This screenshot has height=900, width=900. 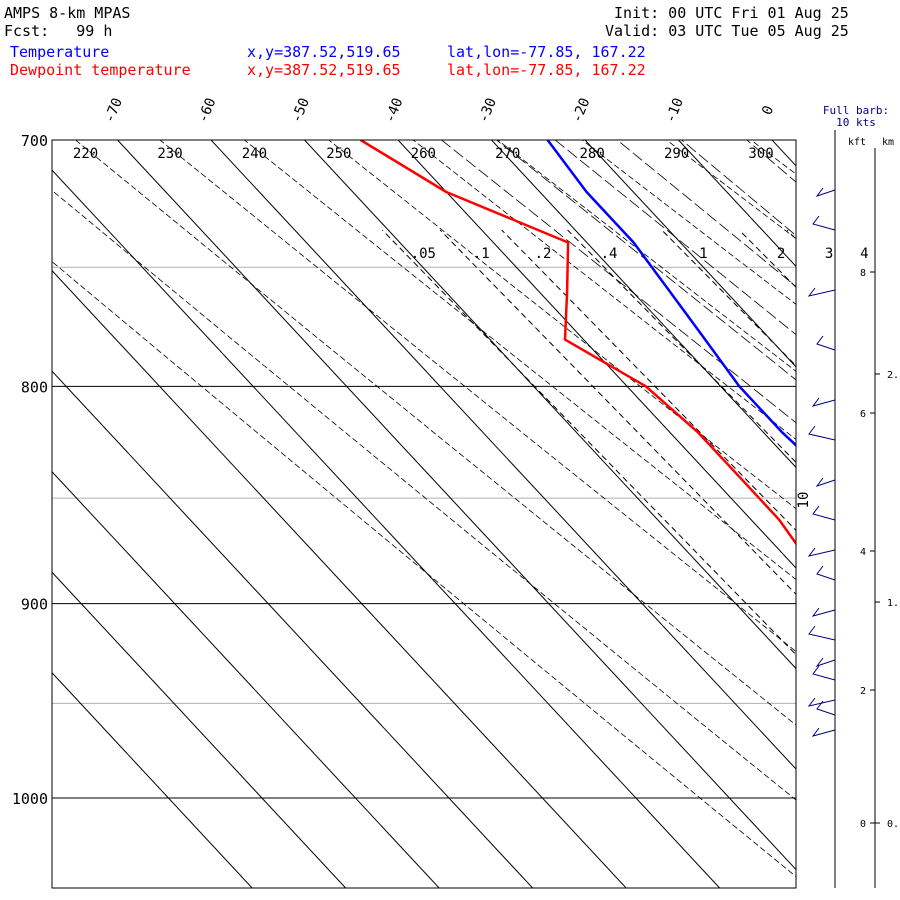 What do you see at coordinates (254, 154) in the screenshot?
I see `theta-label: 240` at bounding box center [254, 154].